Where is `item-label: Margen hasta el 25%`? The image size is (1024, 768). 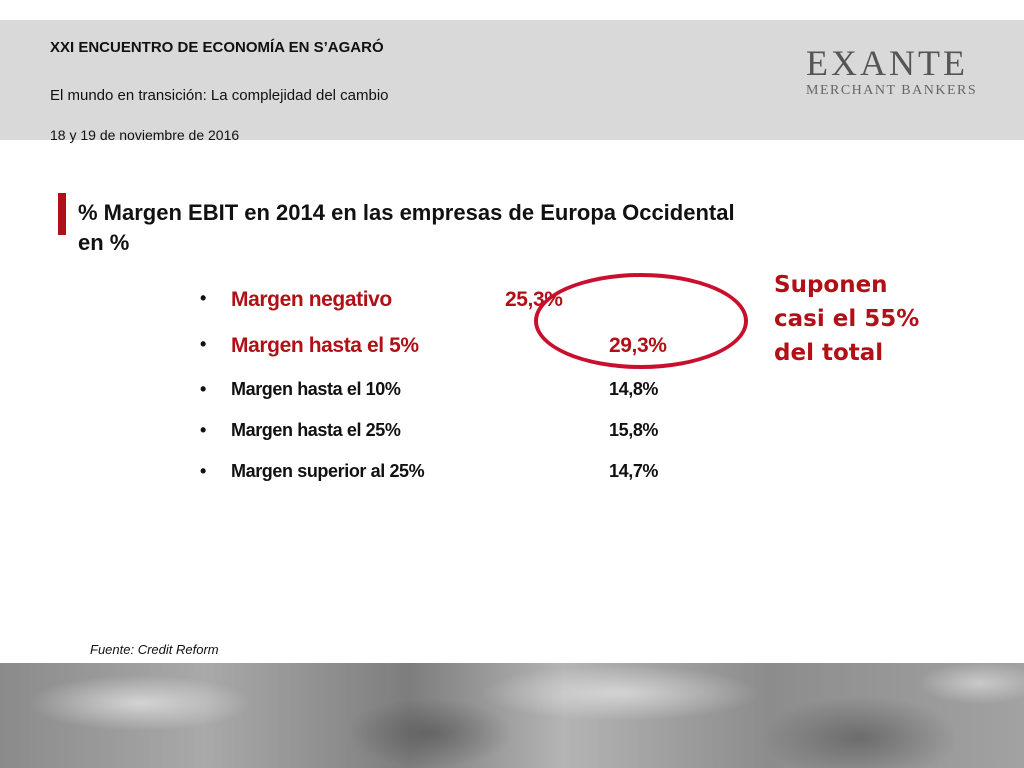
item-label: Margen hasta el 25% is located at coordinates (316, 430).